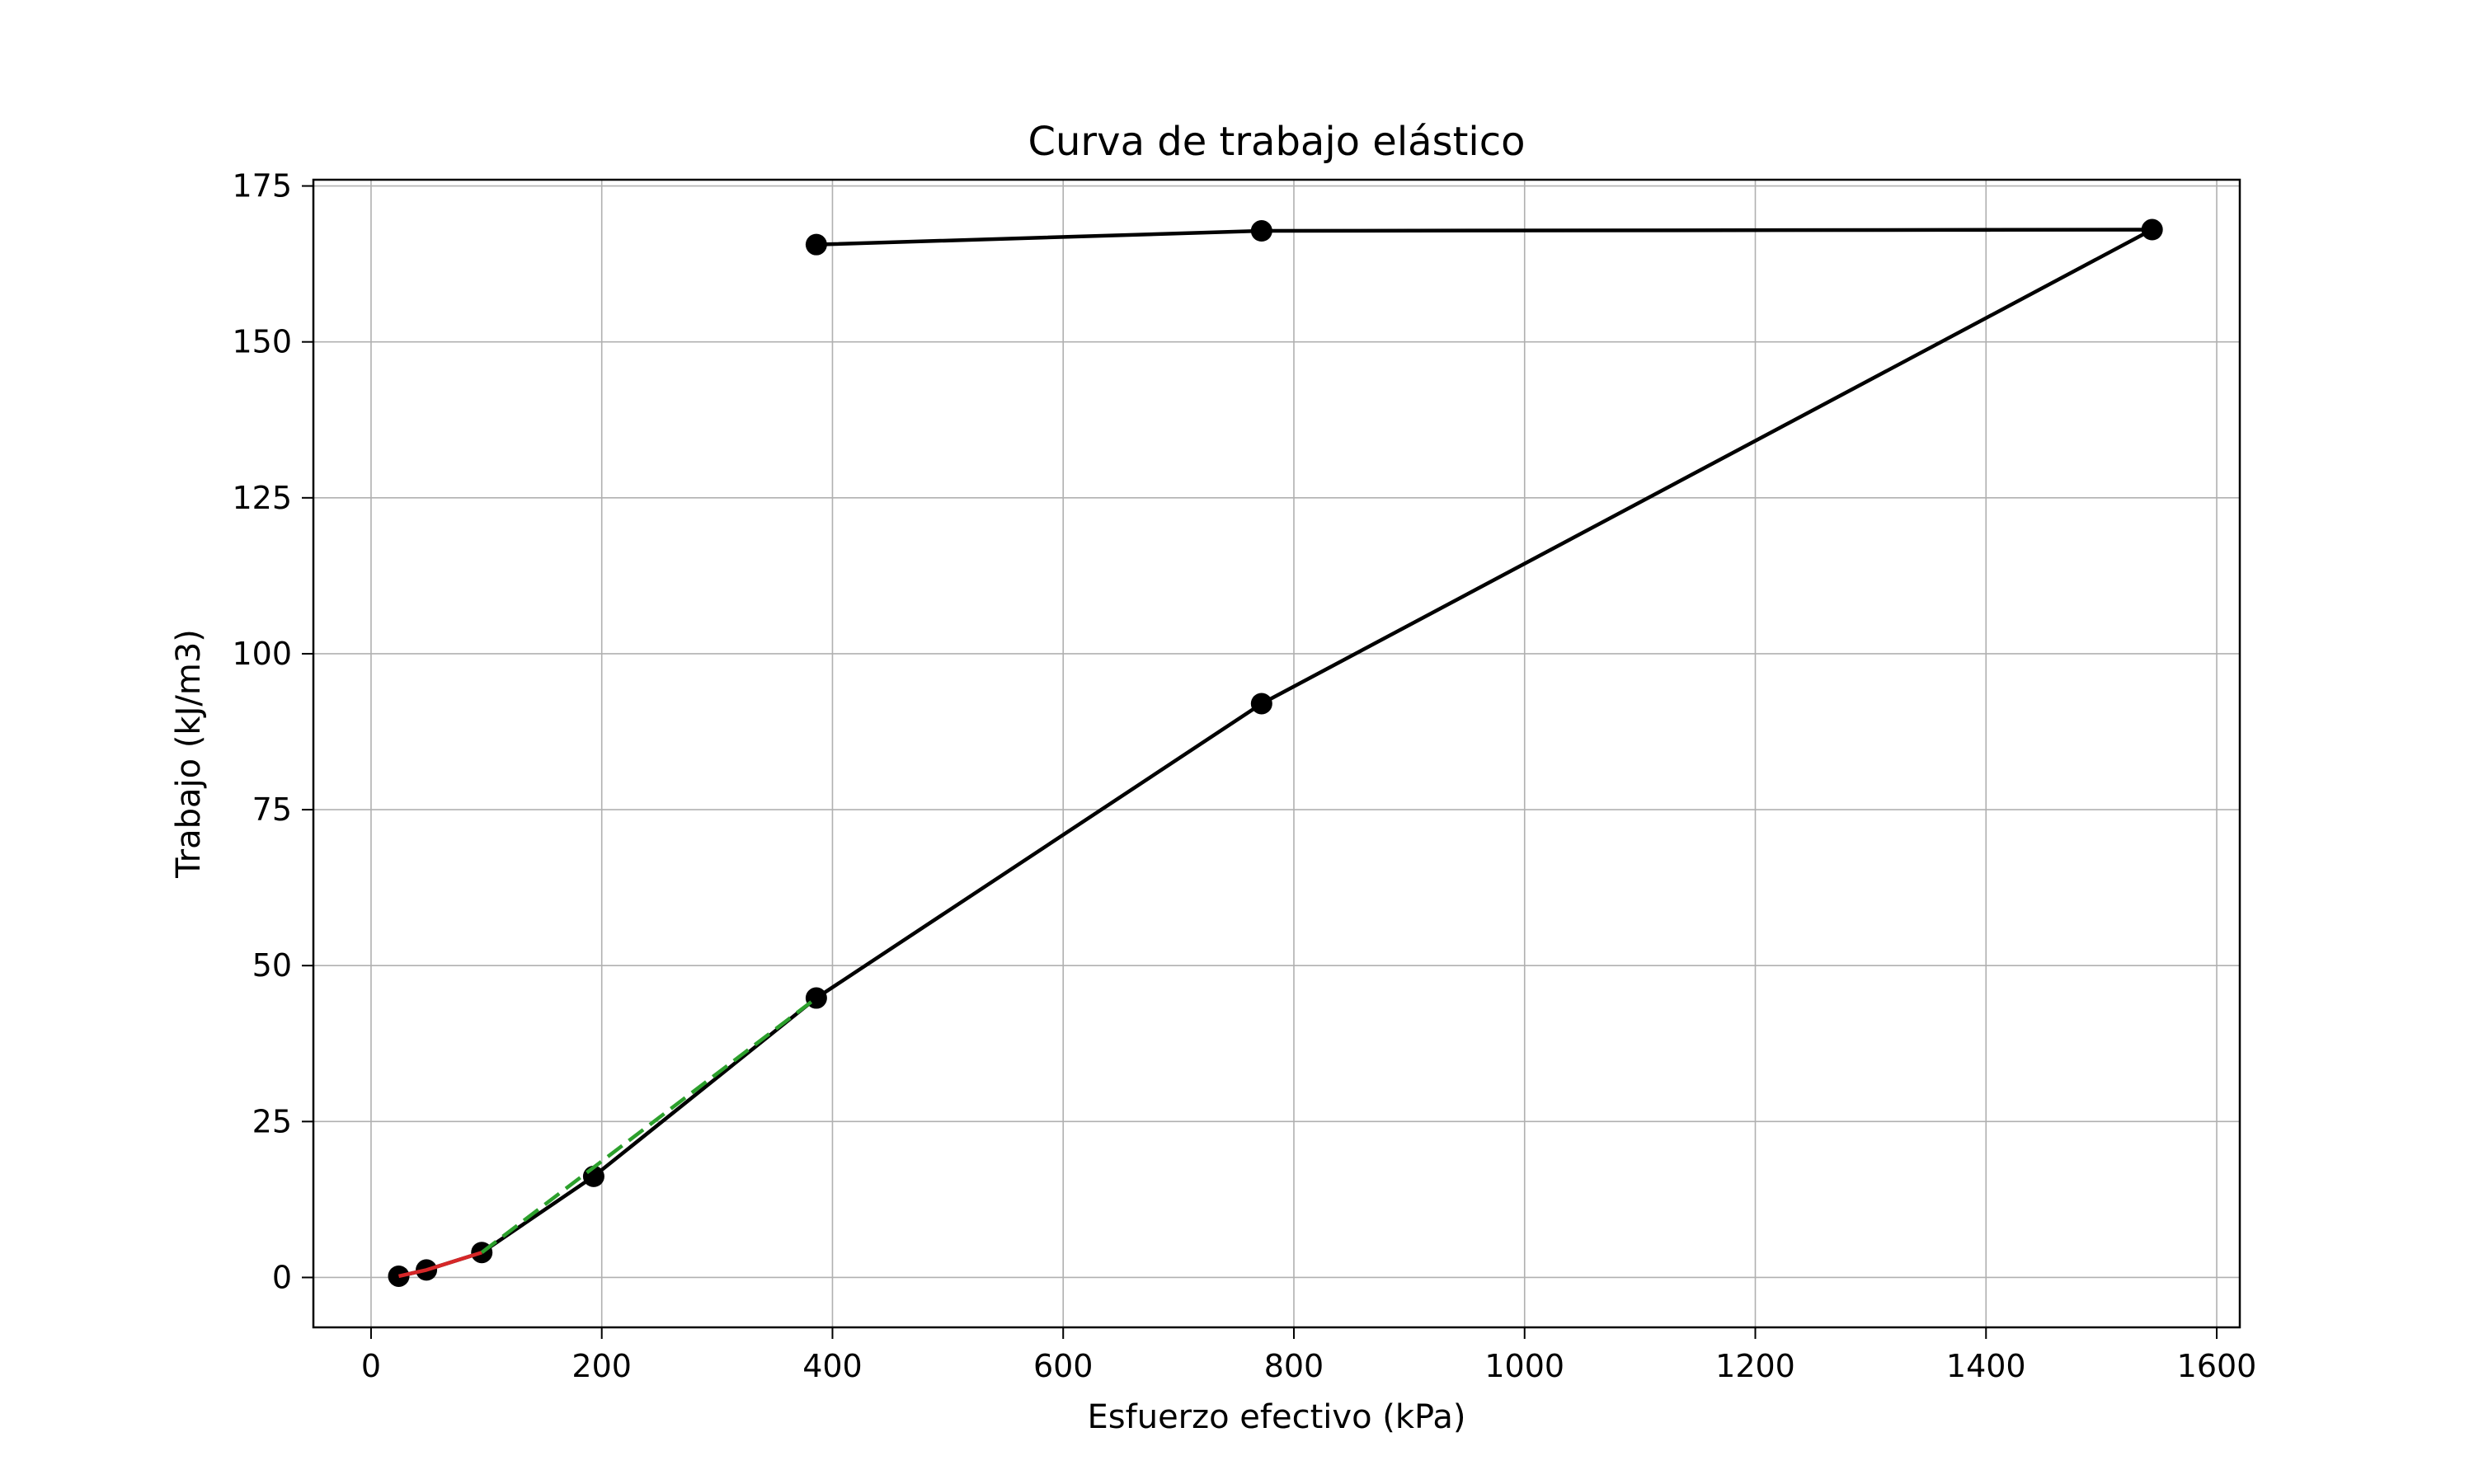  Describe the element at coordinates (1986, 1366) in the screenshot. I see `x-tick-label: 1400` at that location.